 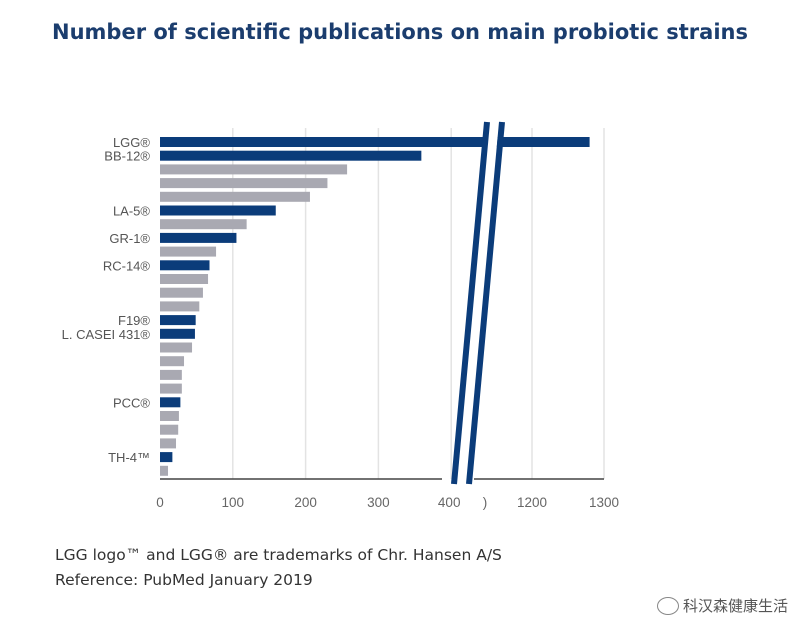 What do you see at coordinates (604, 502) in the screenshot?
I see `x-tick-label: 1300` at bounding box center [604, 502].